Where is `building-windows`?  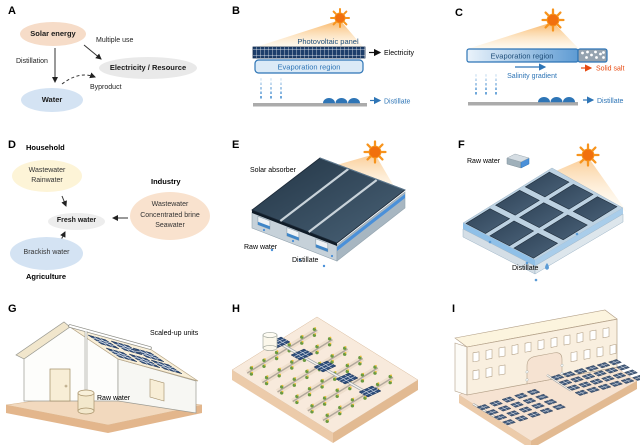 building-windows is located at coordinates (544, 354).